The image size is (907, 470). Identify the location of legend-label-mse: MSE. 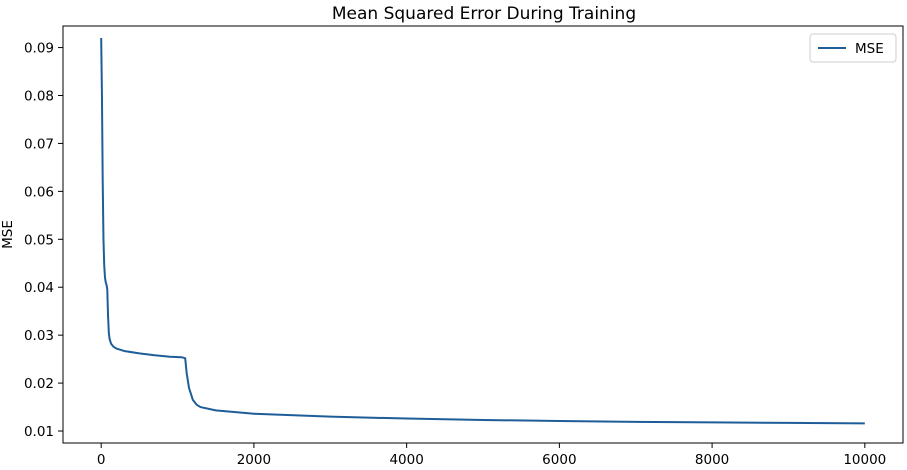
(869, 49).